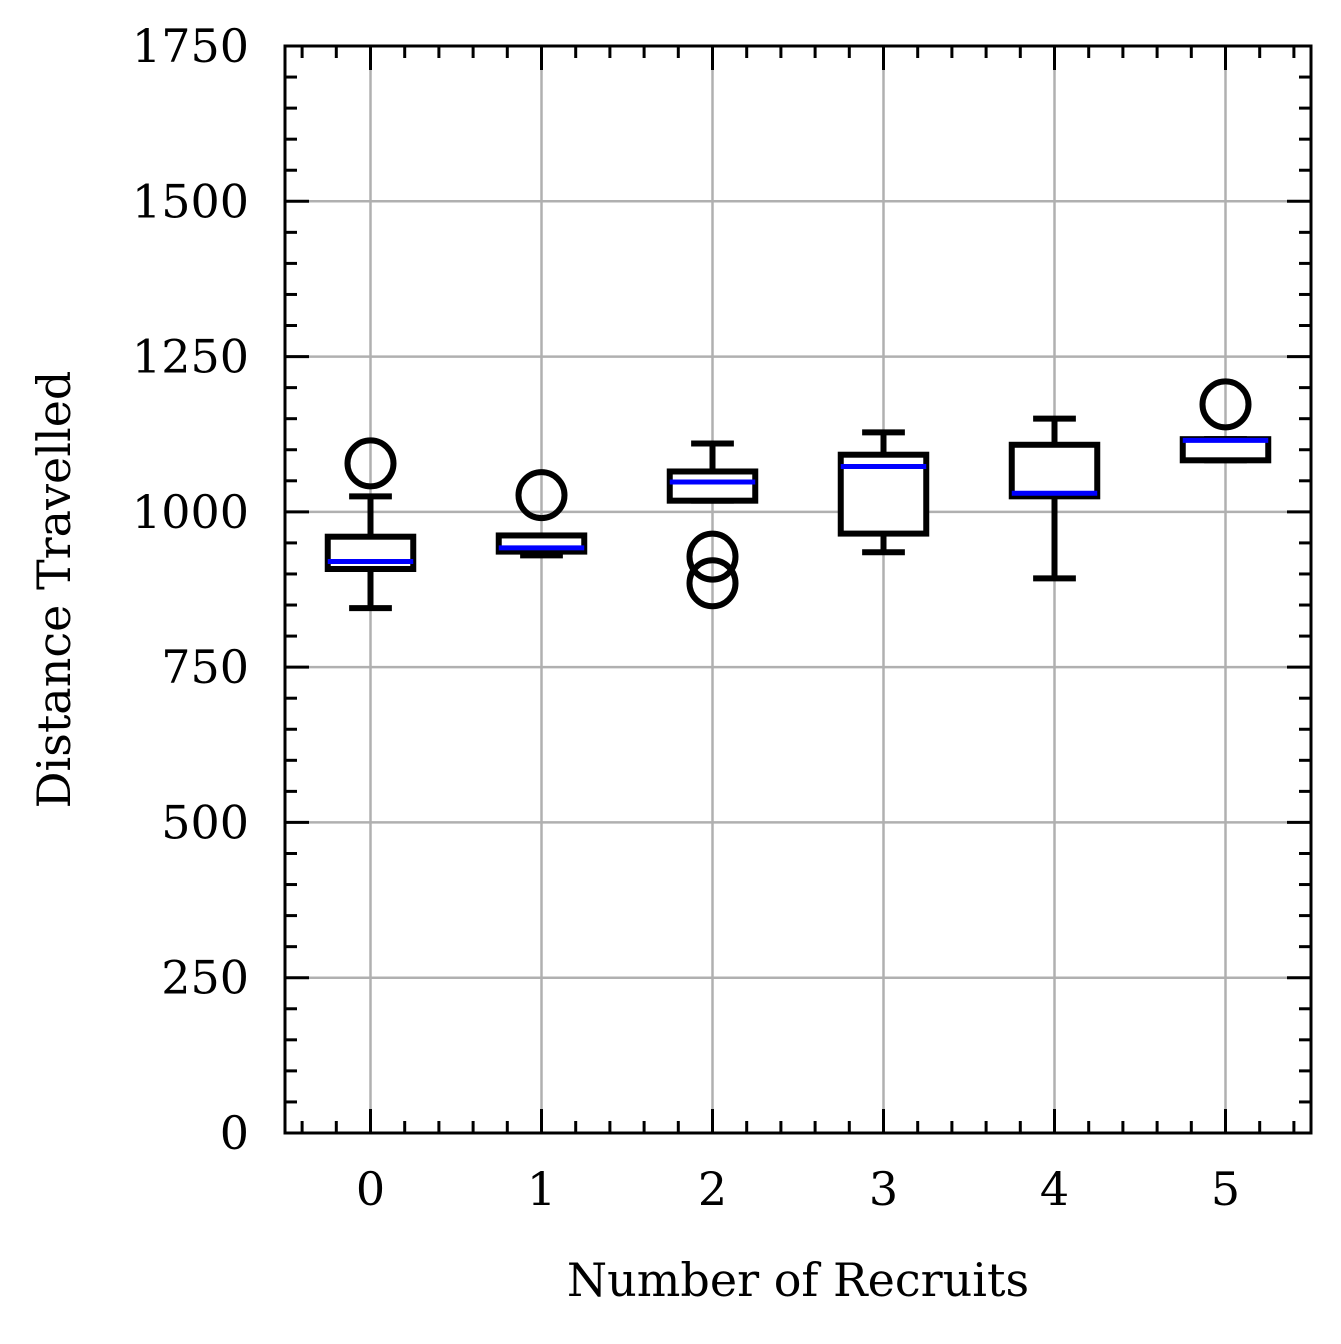 This screenshot has width=1341, height=1344. I want to click on x-tick-label: 2, so click(712, 1189).